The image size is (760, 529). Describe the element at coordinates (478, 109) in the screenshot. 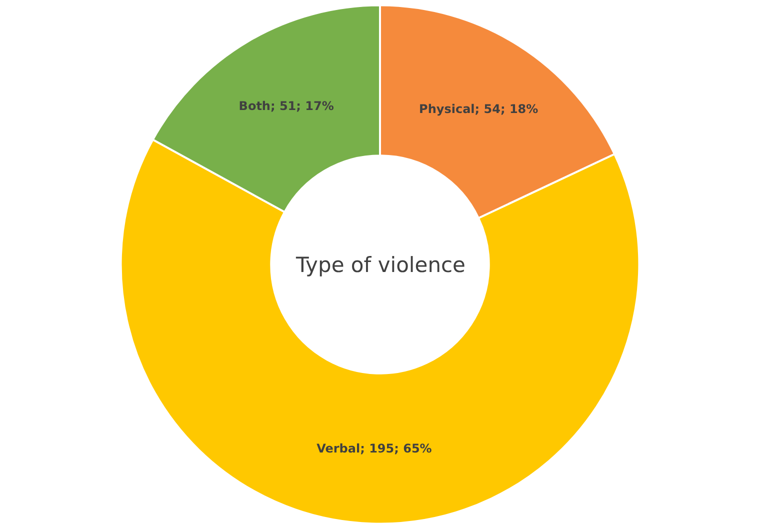

I see `slice-label: Physical; 54; 18%` at that location.